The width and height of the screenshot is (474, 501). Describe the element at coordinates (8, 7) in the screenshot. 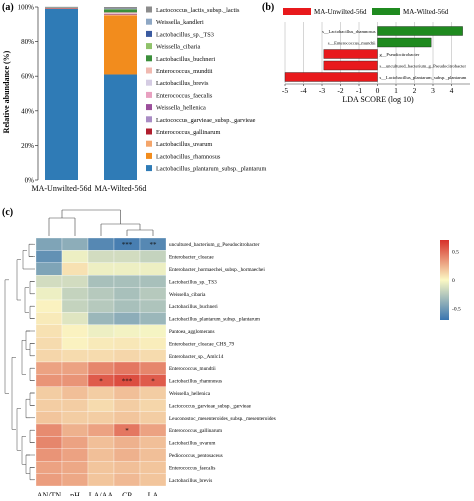

I see `panel-label-a: (a)` at that location.